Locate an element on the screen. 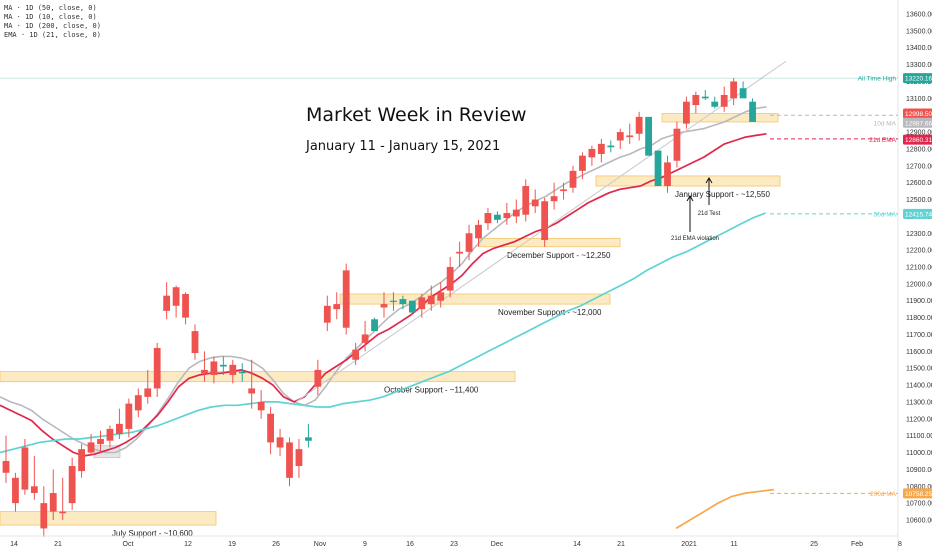 The image size is (932, 550). annotation-label: 21d EMA violation is located at coordinates (695, 239).